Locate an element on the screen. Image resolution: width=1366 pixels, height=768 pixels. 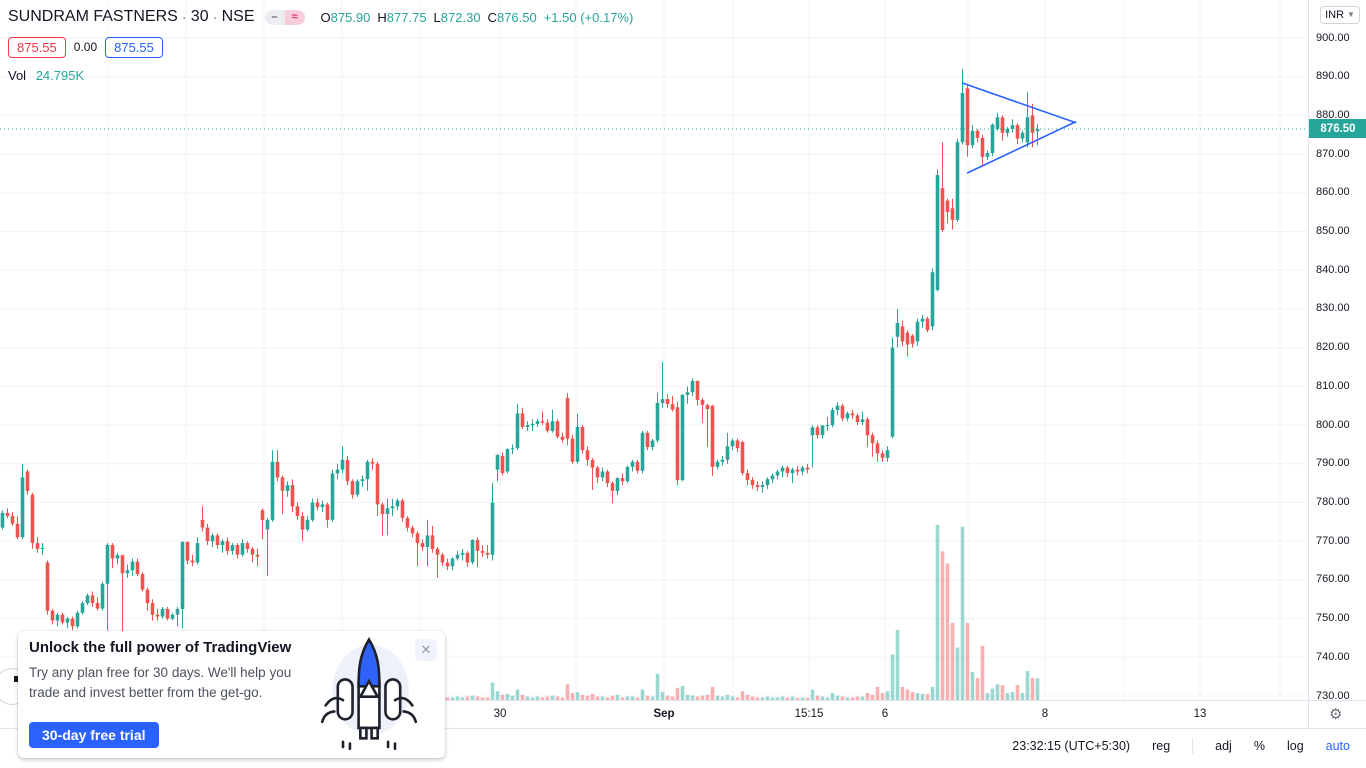
tradingview-logo-mark is located at coordinates (17, 679).